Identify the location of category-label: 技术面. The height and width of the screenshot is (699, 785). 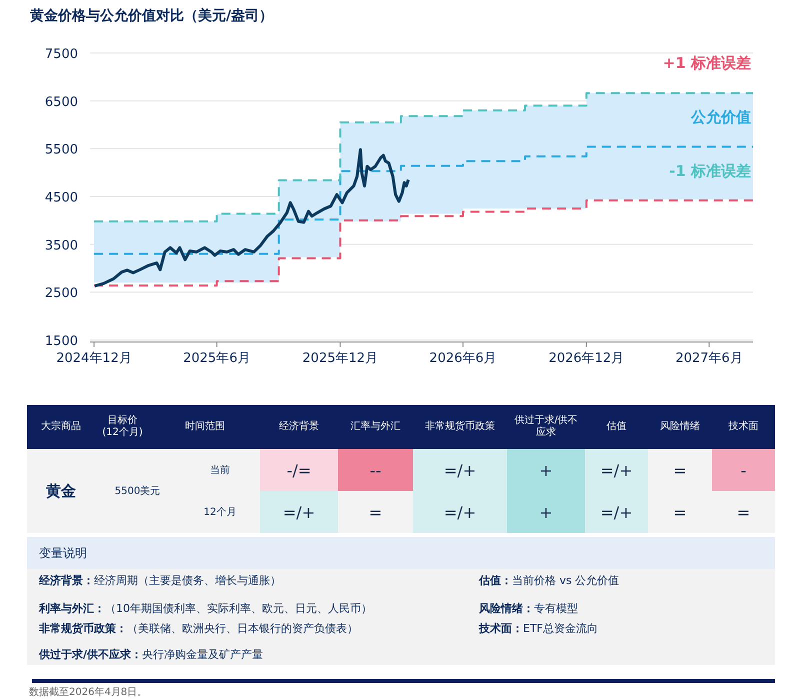
(744, 427).